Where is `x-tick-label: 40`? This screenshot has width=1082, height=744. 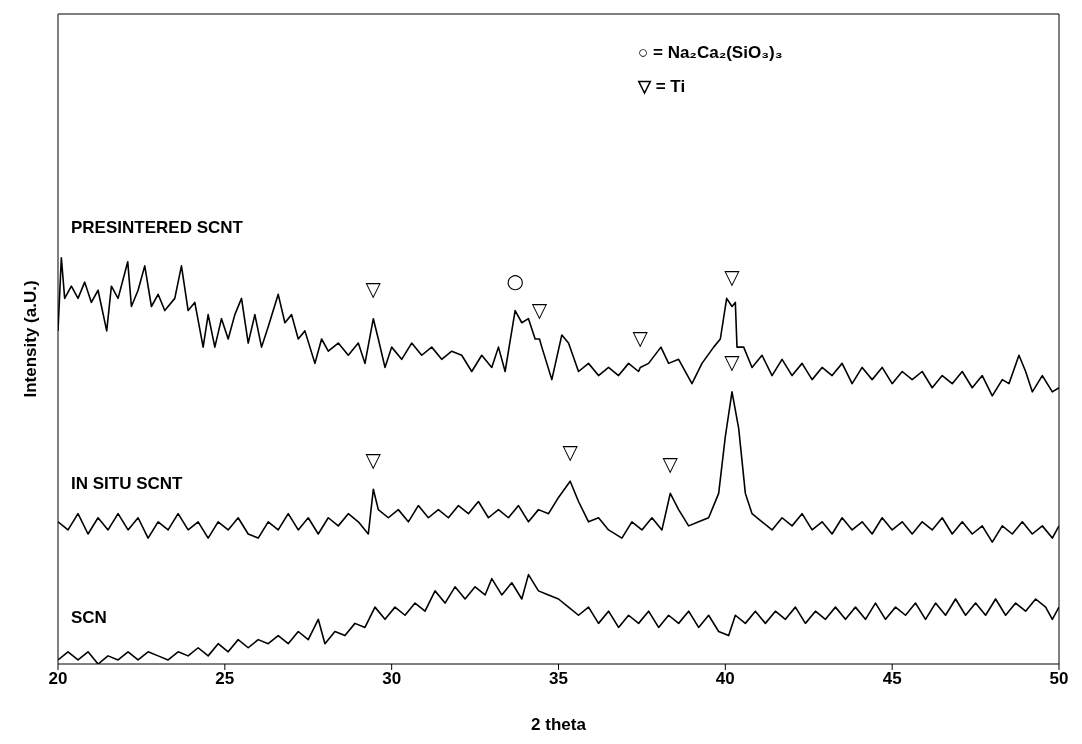
x-tick-label: 40 is located at coordinates (725, 679).